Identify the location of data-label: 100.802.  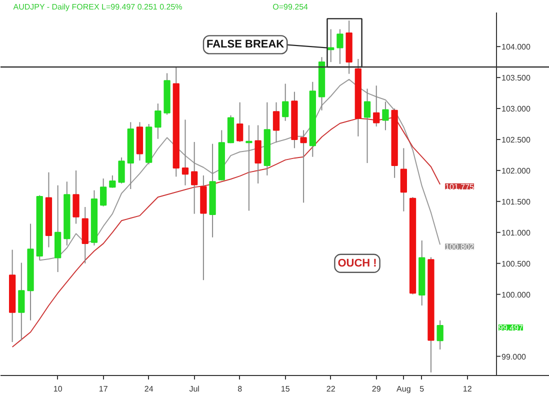
(460, 247).